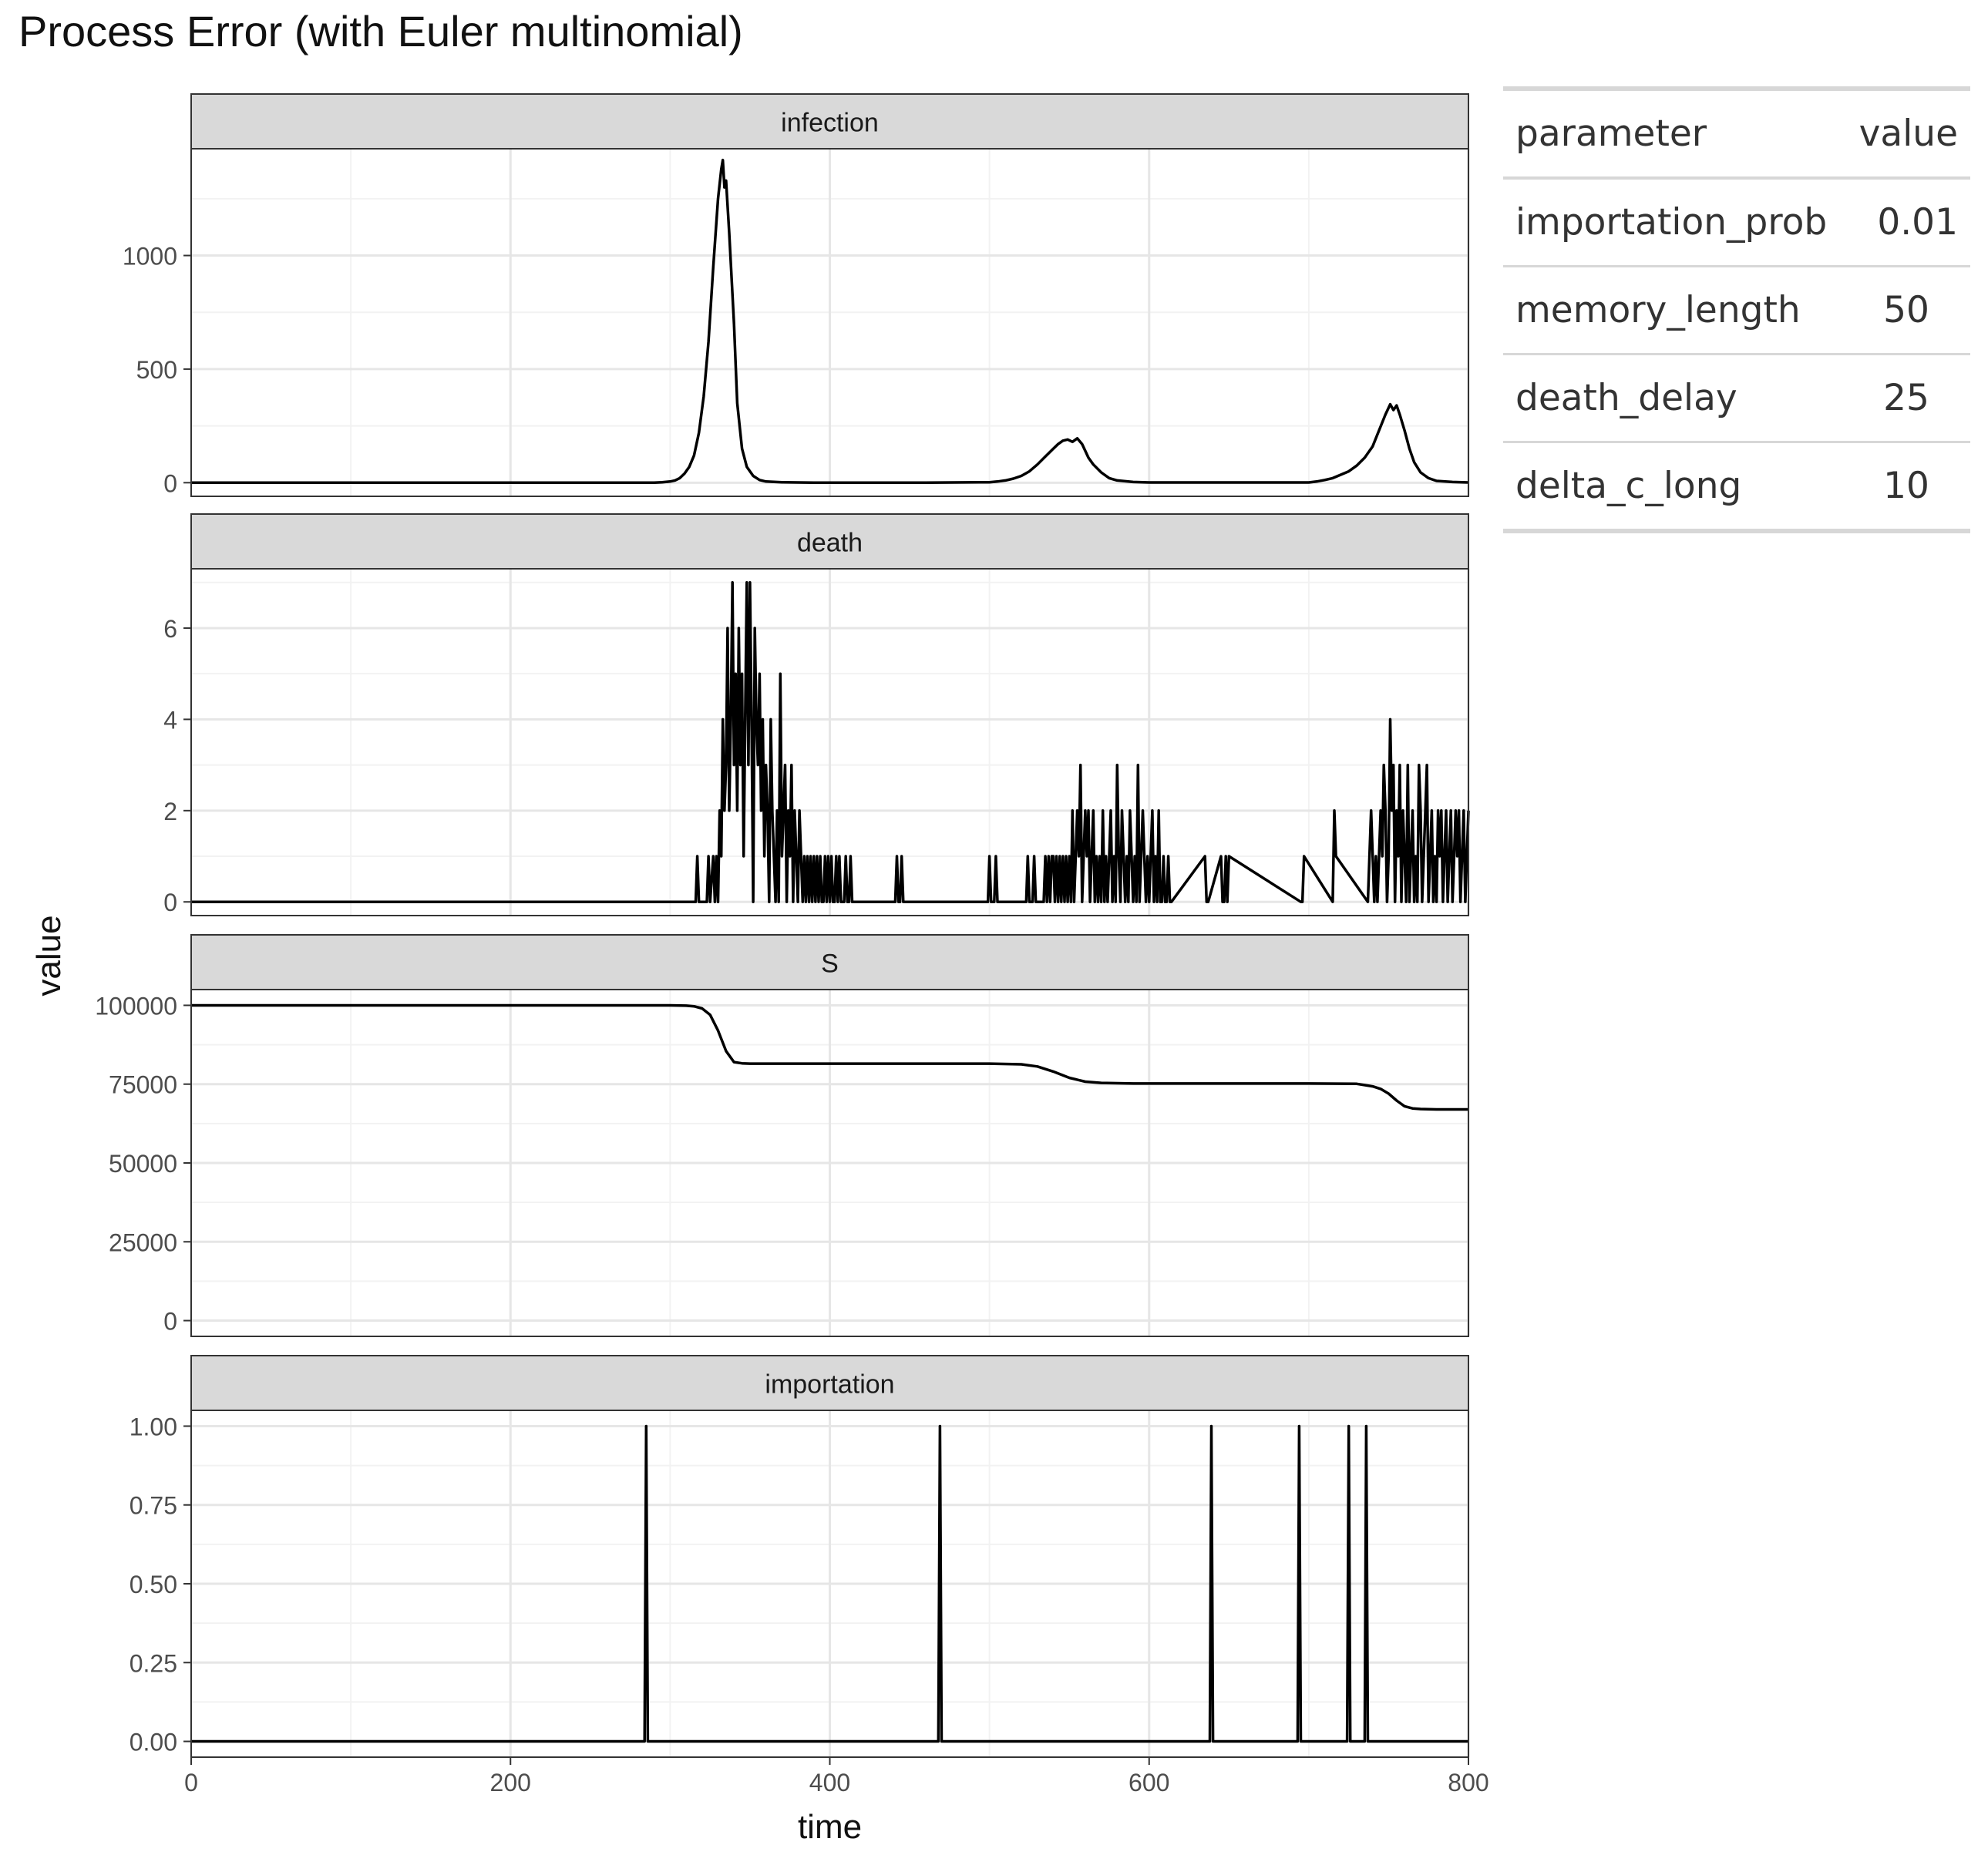  Describe the element at coordinates (1908, 222) in the screenshot. I see `parameter-value: 0.01` at that location.